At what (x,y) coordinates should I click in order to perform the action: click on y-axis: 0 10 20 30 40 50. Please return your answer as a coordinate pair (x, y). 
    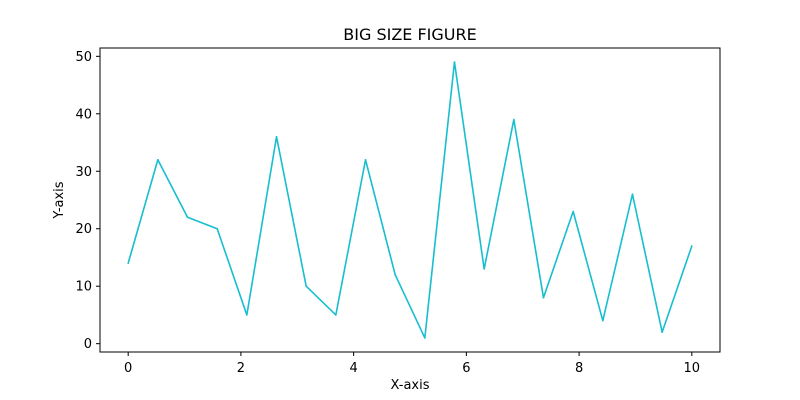
    Looking at the image, I should click on (87, 201).